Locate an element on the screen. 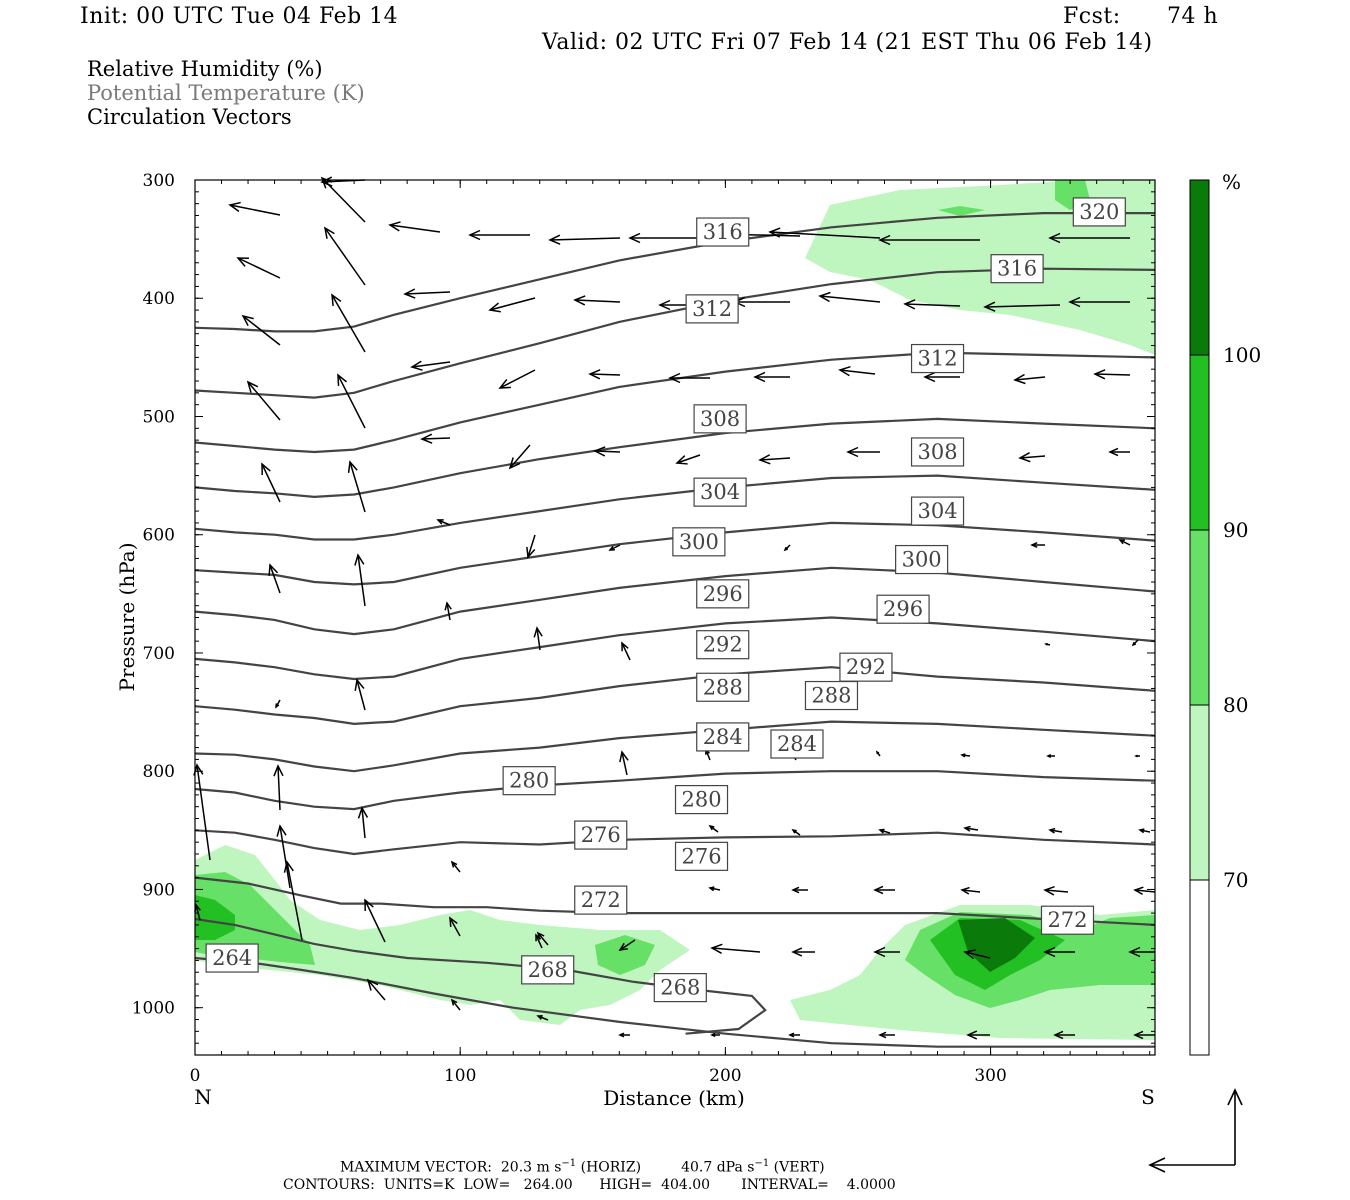 This screenshot has height=1200, width=1350. contour-label-text: 264 is located at coordinates (232, 958).